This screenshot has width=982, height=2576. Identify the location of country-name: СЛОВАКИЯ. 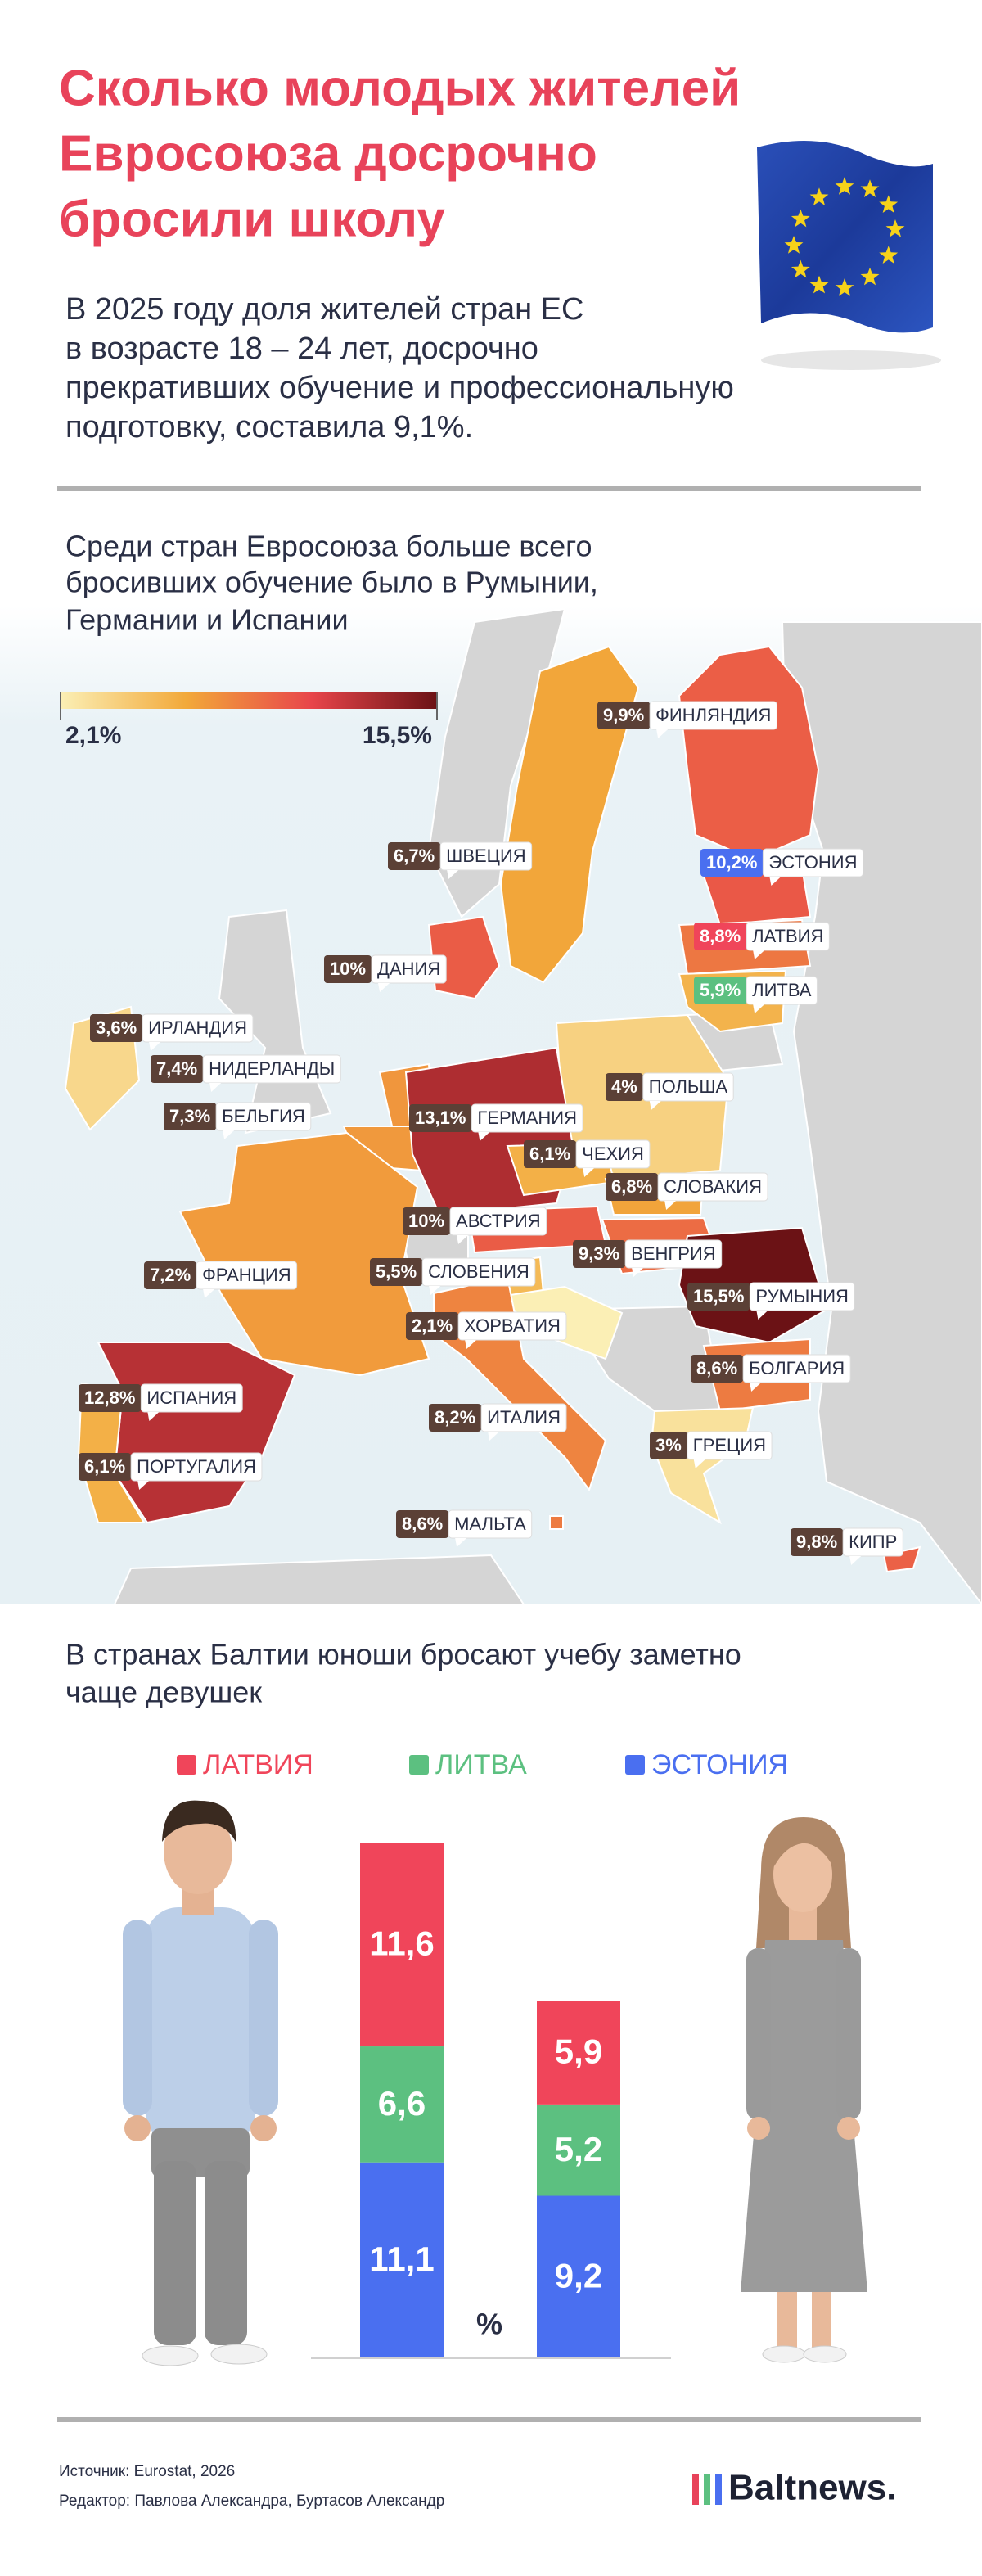
(713, 1186).